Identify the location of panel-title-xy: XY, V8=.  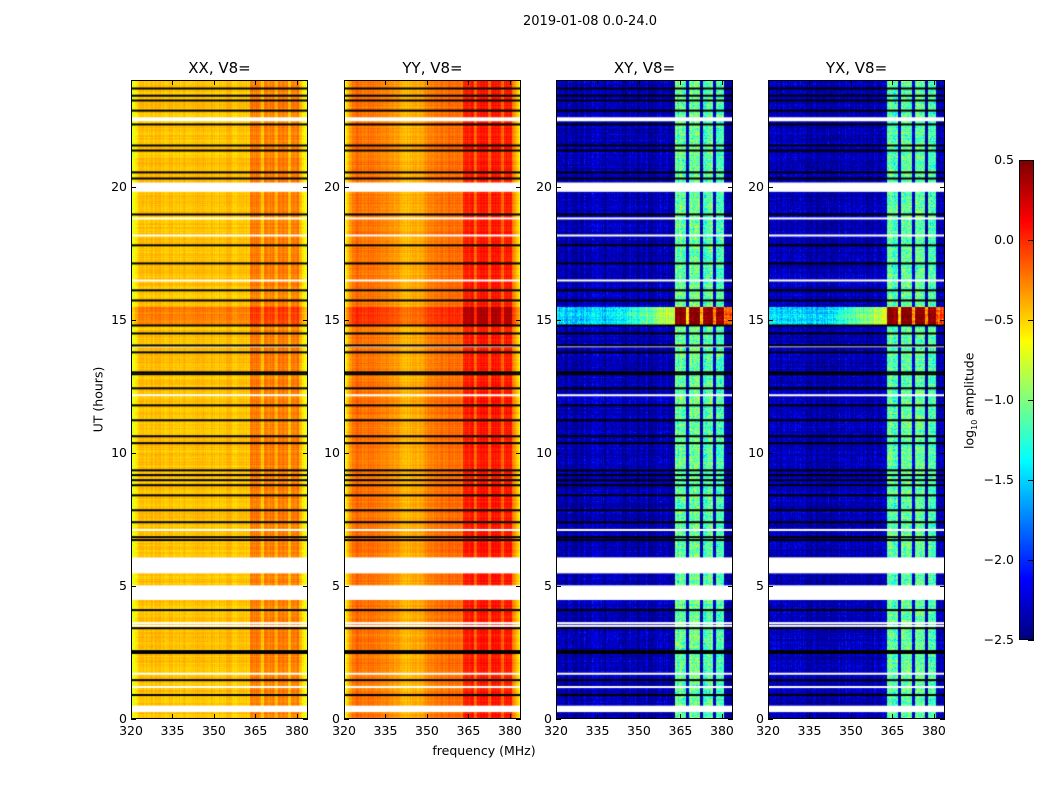
(644, 68).